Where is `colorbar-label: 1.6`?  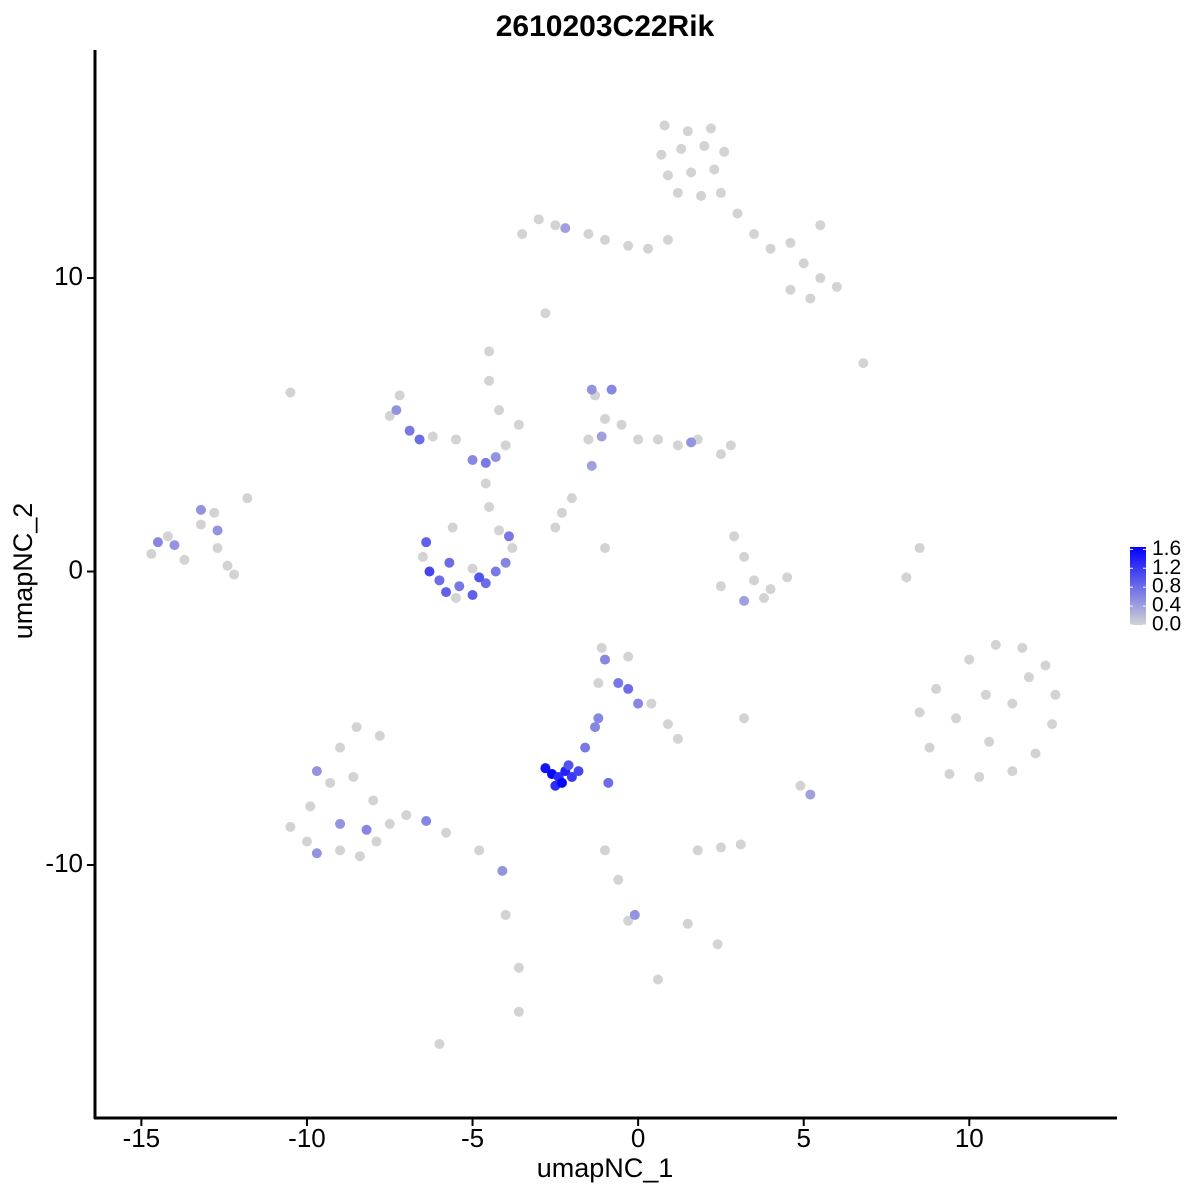 colorbar-label: 1.6 is located at coordinates (1166, 548).